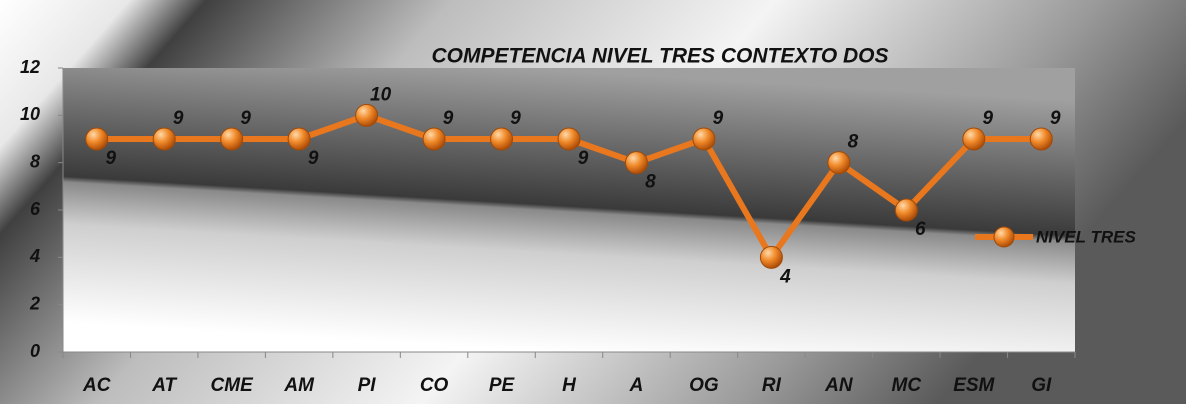  What do you see at coordinates (299, 385) in the screenshot?
I see `x-tick-label: AM` at bounding box center [299, 385].